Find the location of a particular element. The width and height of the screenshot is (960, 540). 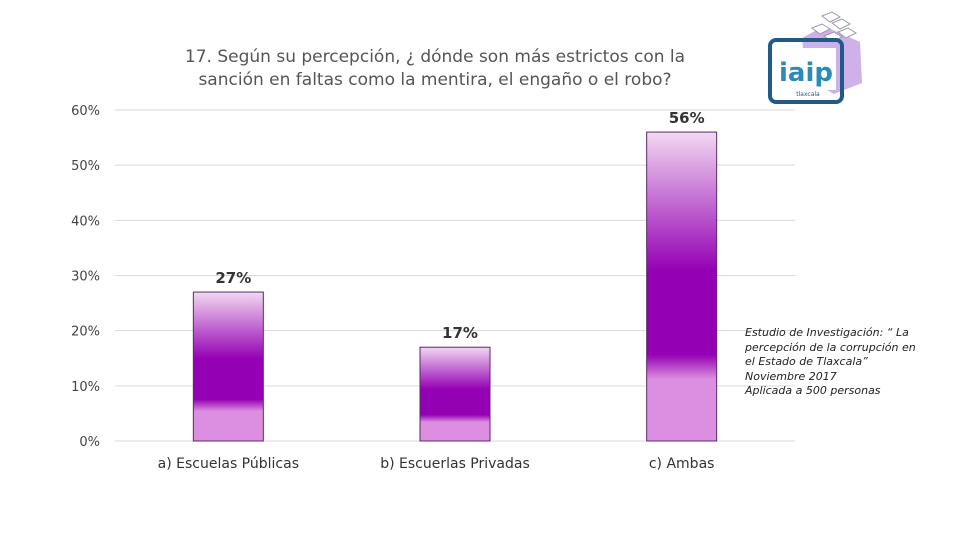

y-tick-label: 20% is located at coordinates (85, 332).